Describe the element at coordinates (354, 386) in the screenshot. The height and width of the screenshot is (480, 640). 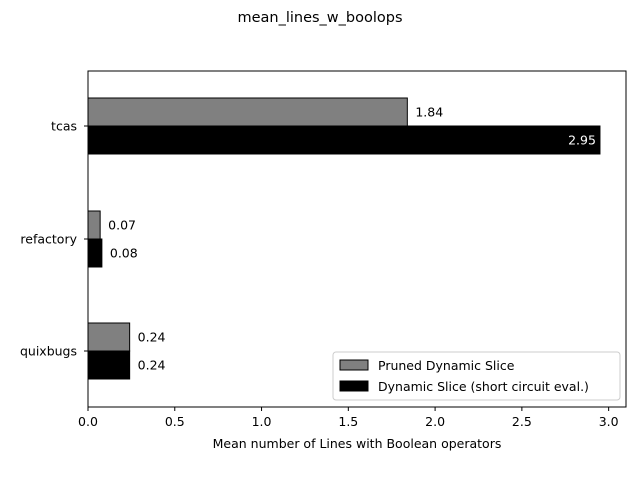
I see `legend-swatch-dynamic` at that location.